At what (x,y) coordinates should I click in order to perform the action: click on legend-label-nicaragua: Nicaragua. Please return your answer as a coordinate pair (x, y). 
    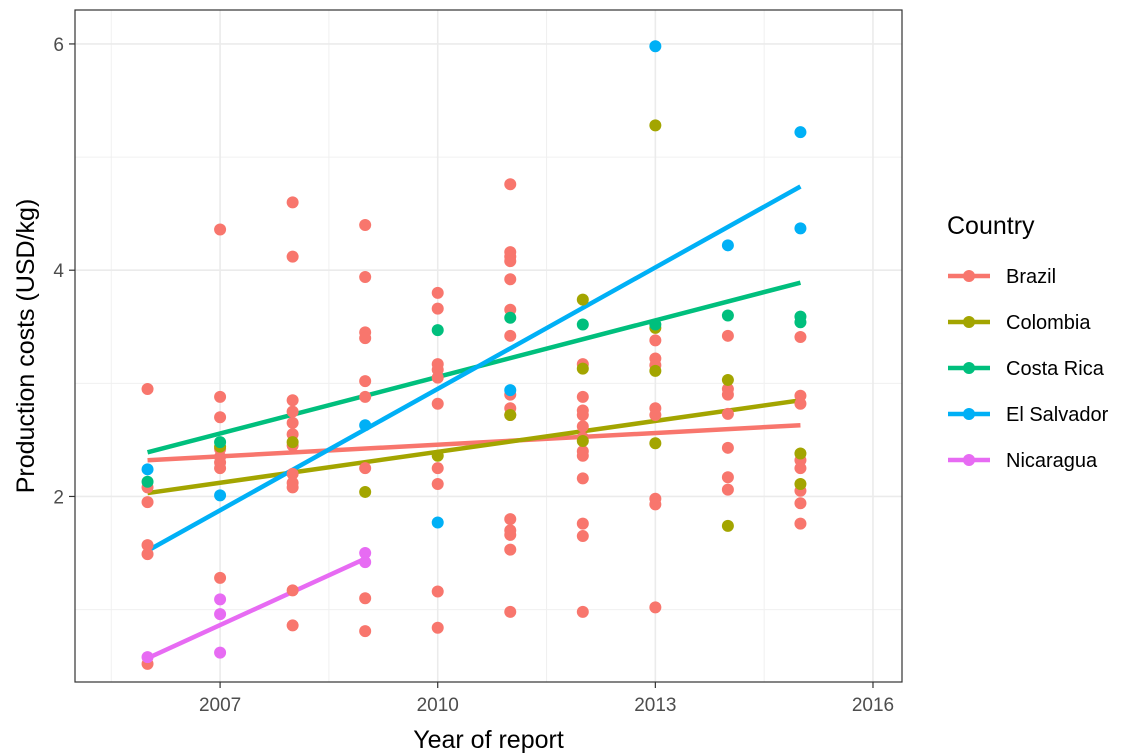
    Looking at the image, I should click on (1052, 461).